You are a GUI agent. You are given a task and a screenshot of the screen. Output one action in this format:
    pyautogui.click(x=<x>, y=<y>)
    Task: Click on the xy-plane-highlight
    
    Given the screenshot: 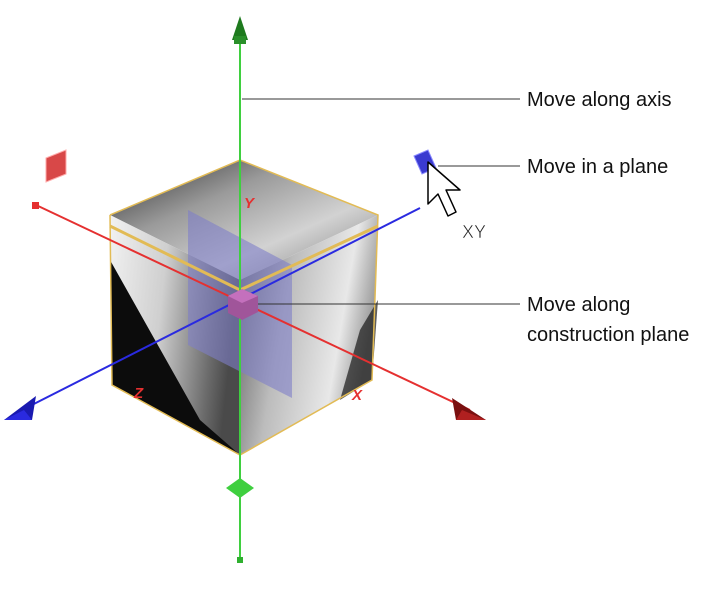 What is the action you would take?
    pyautogui.click(x=244, y=258)
    